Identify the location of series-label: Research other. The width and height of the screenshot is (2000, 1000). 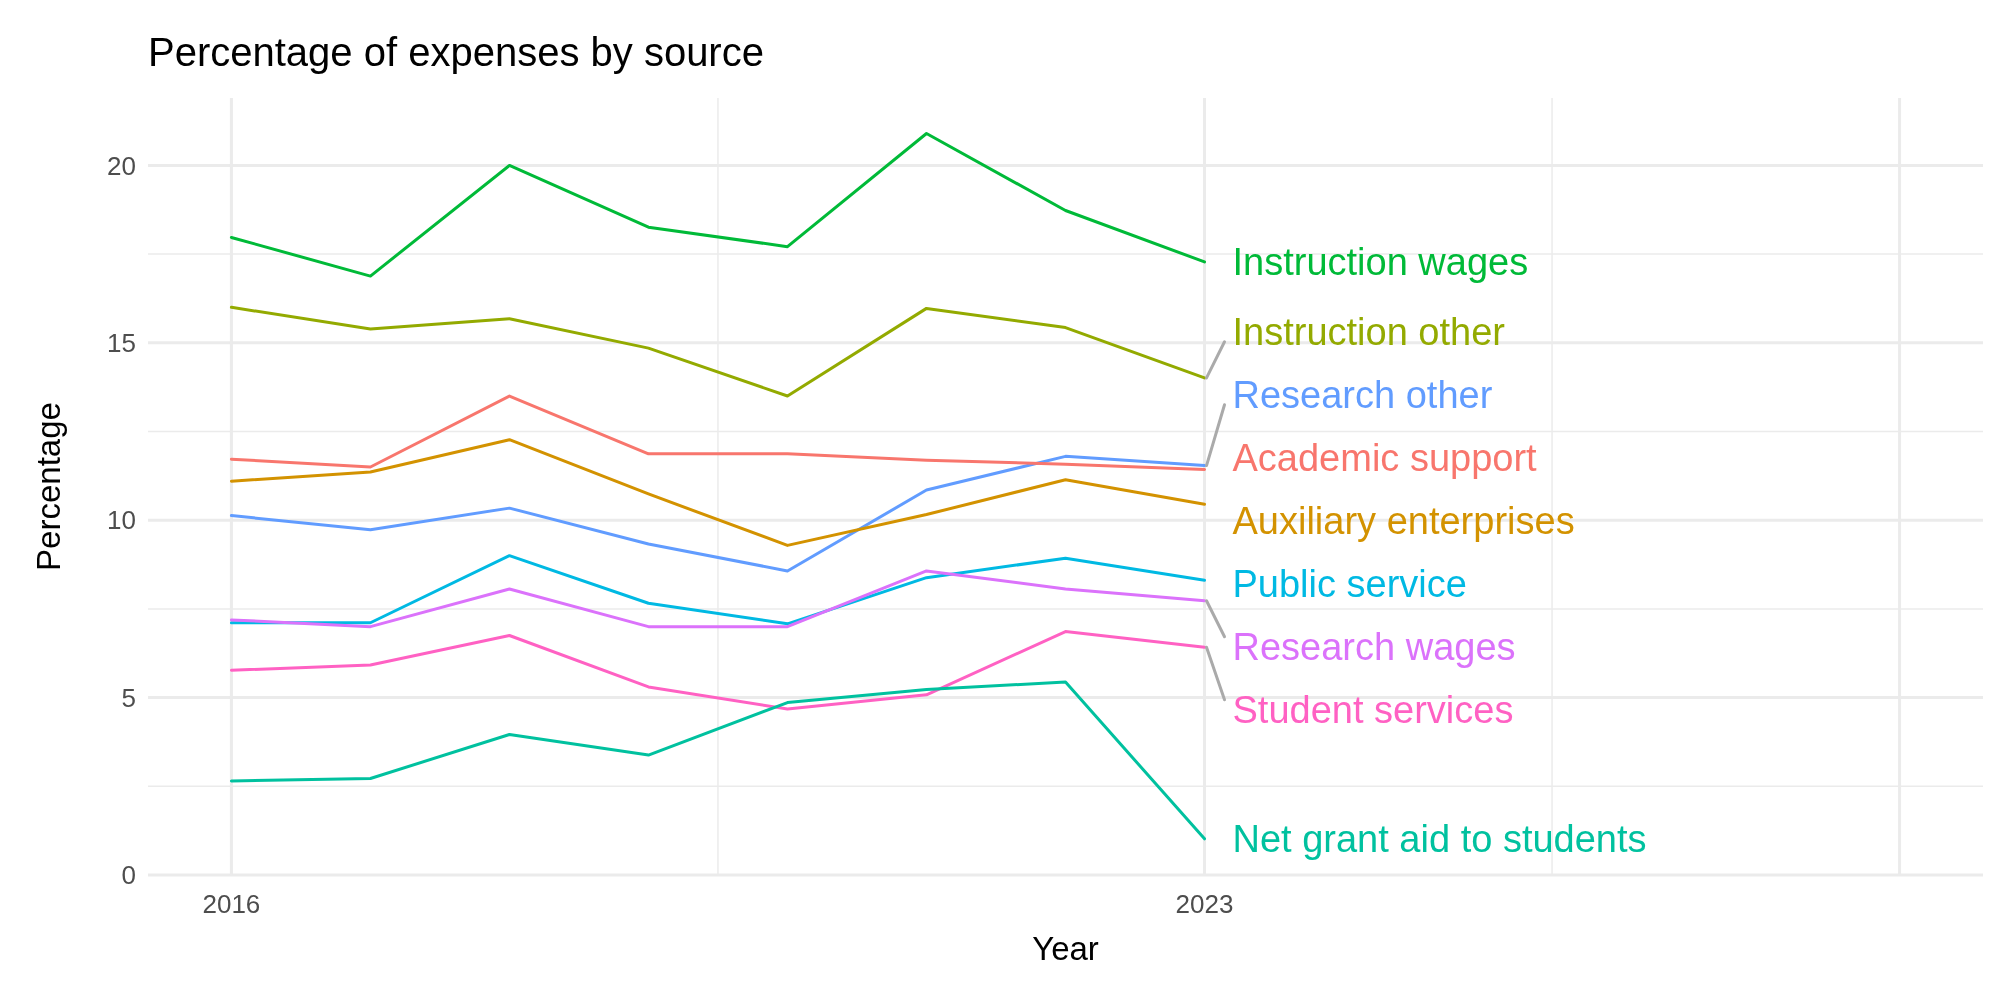
(1362, 395).